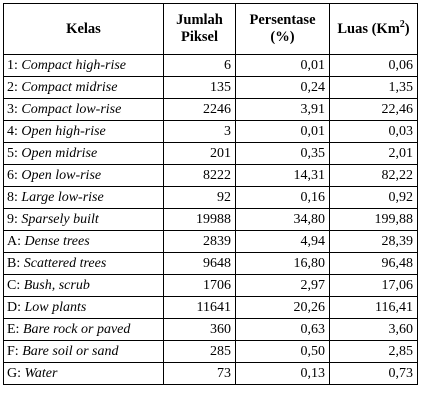 This screenshot has width=422, height=400. What do you see at coordinates (373, 285) in the screenshot?
I see `cell-luas: 17,06` at bounding box center [373, 285].